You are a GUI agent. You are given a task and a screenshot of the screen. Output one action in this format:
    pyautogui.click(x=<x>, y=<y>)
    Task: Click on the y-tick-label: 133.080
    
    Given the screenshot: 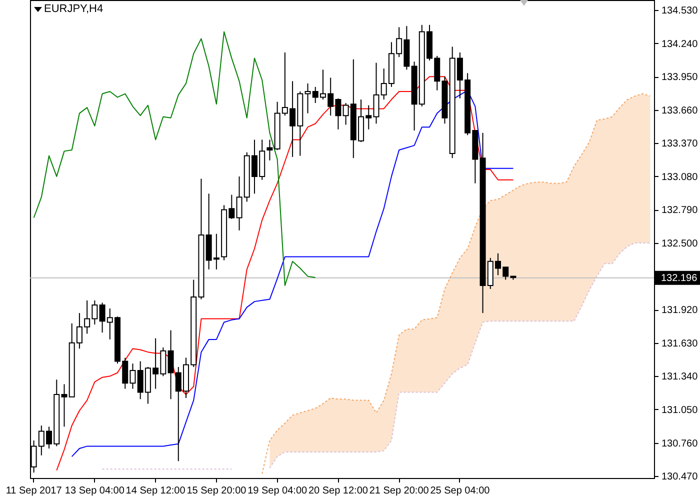 What is the action you would take?
    pyautogui.click(x=680, y=177)
    